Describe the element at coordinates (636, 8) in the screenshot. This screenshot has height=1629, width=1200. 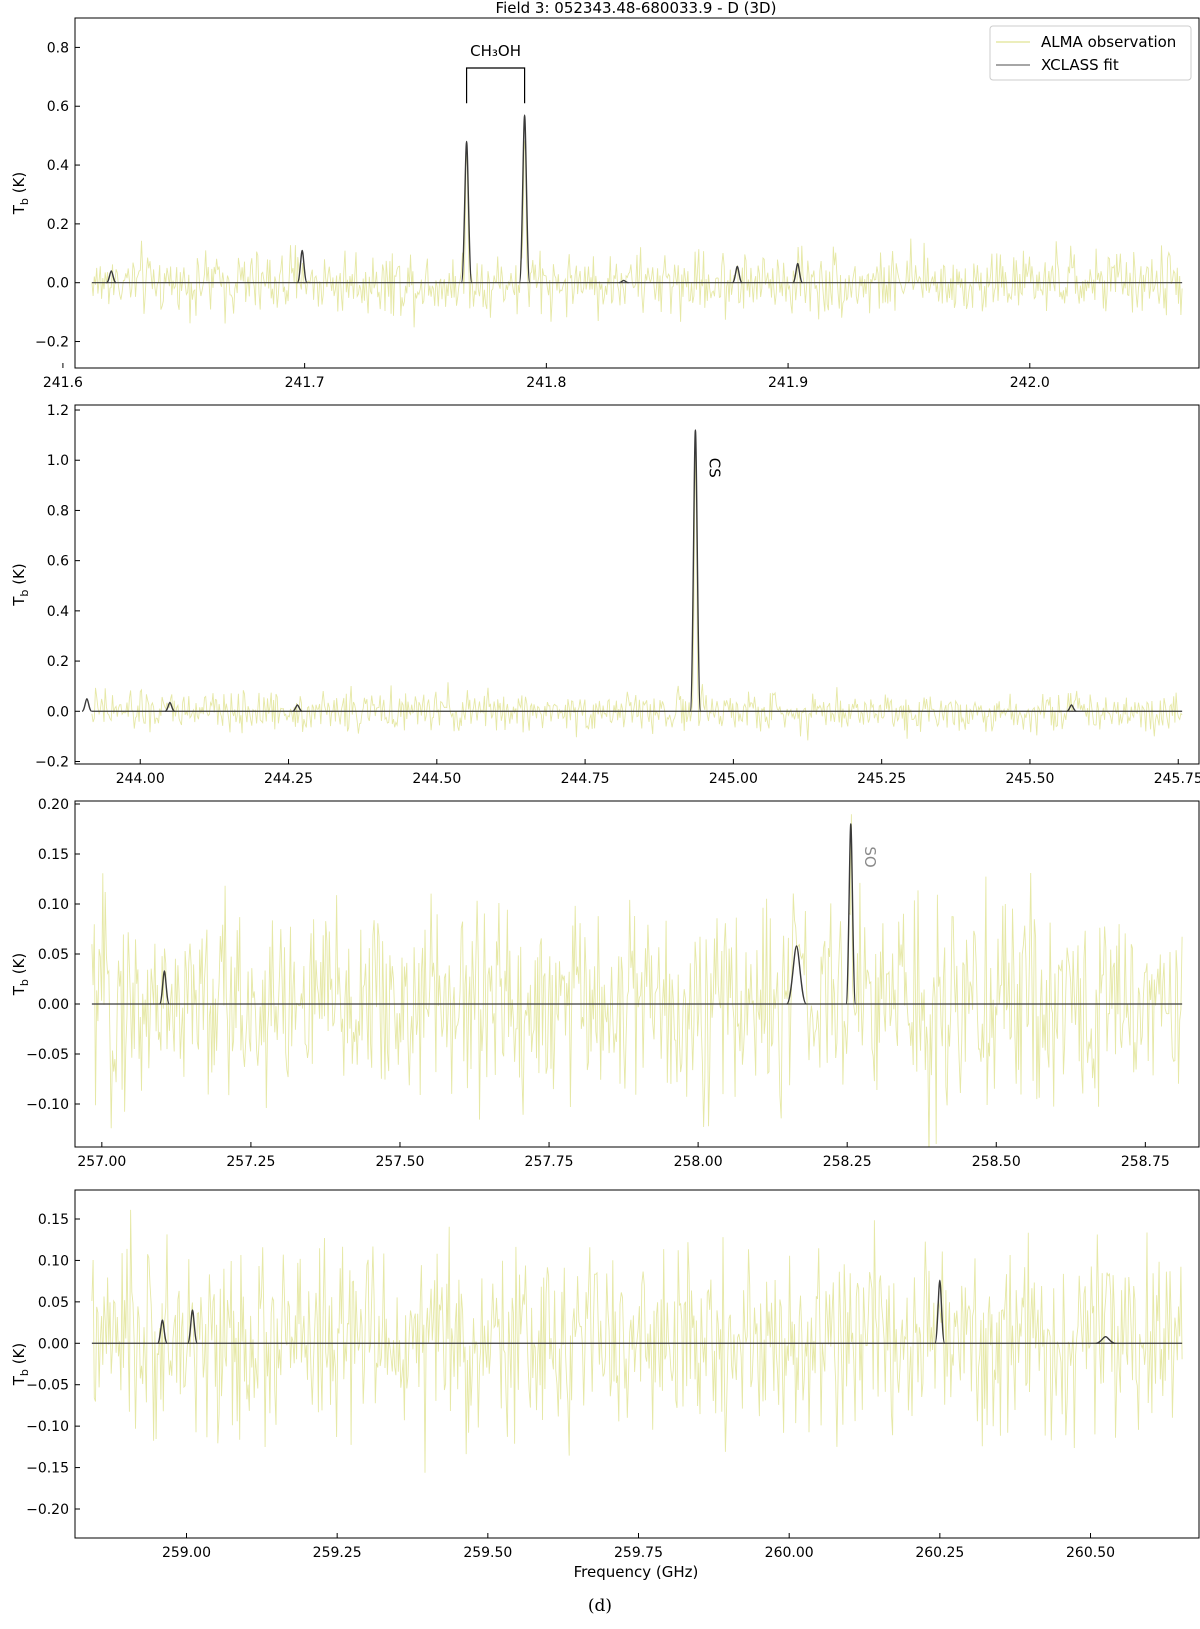
I see `figure-title: Field 3: 052343.48-680033.9 - D (3D)` at that location.